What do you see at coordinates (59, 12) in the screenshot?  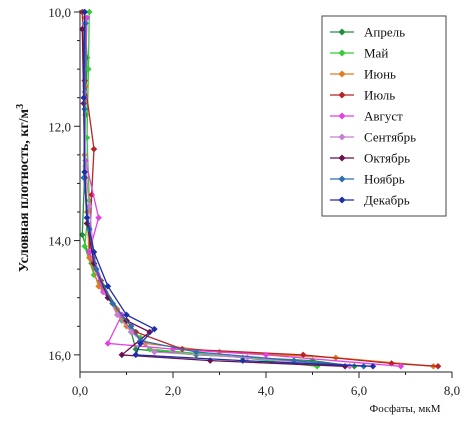 I see `y-tick-label: 10,0` at bounding box center [59, 12].